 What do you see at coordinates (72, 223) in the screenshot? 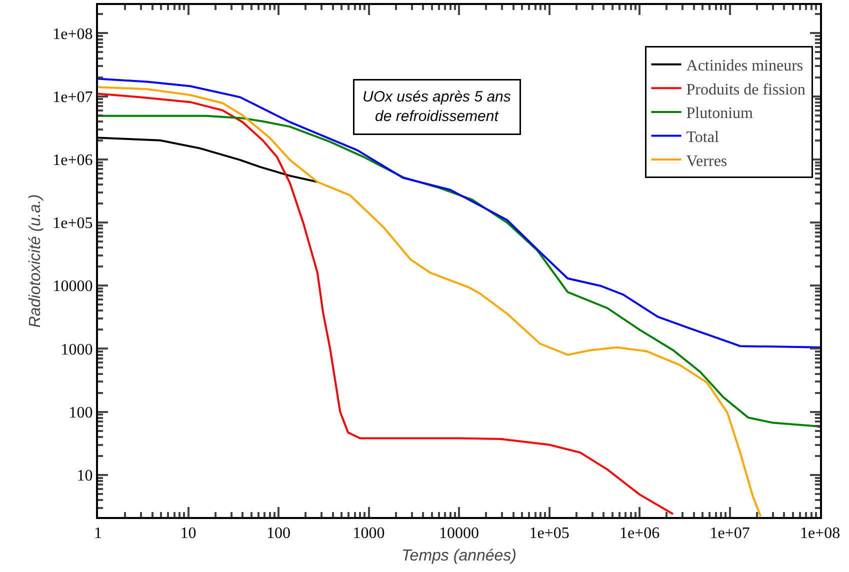
I see `y-tick-label: 1e+05` at bounding box center [72, 223].